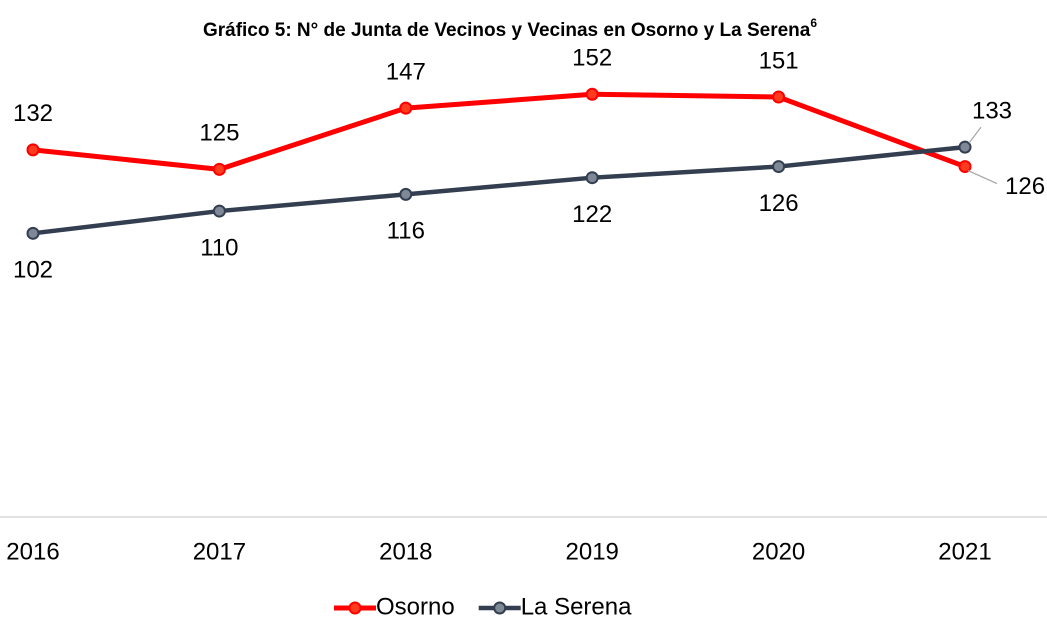 The width and height of the screenshot is (1047, 621). Describe the element at coordinates (219, 247) in the screenshot. I see `data-label: 110` at that location.